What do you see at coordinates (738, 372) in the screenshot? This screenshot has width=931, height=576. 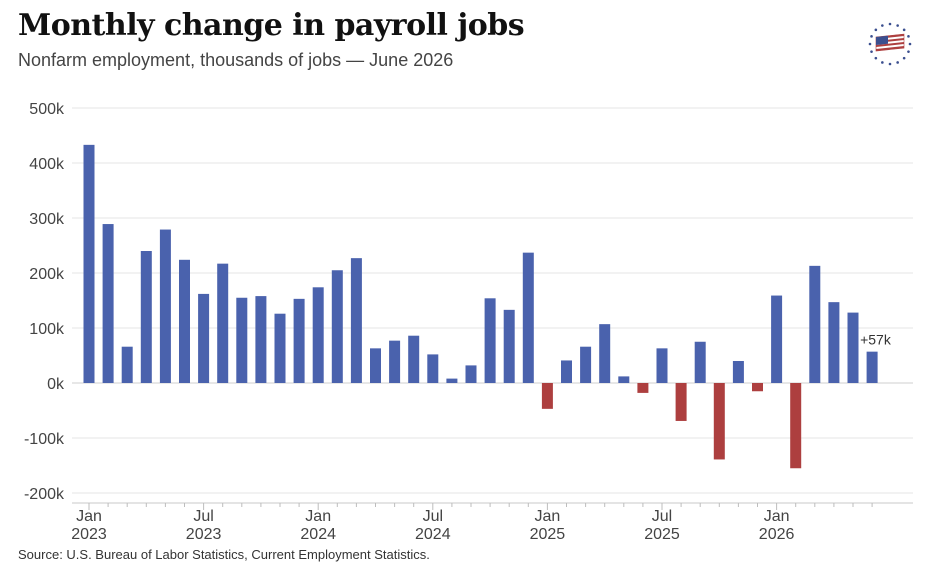 I see `bar-nov-2025` at bounding box center [738, 372].